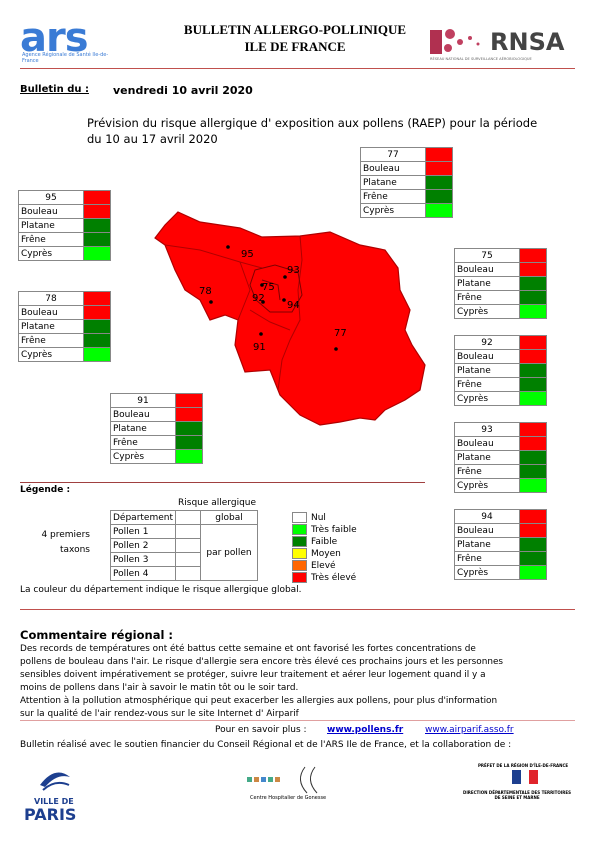 Image resolution: width=595 pixels, height=842 pixels. I want to click on rule, so click(297, 720).